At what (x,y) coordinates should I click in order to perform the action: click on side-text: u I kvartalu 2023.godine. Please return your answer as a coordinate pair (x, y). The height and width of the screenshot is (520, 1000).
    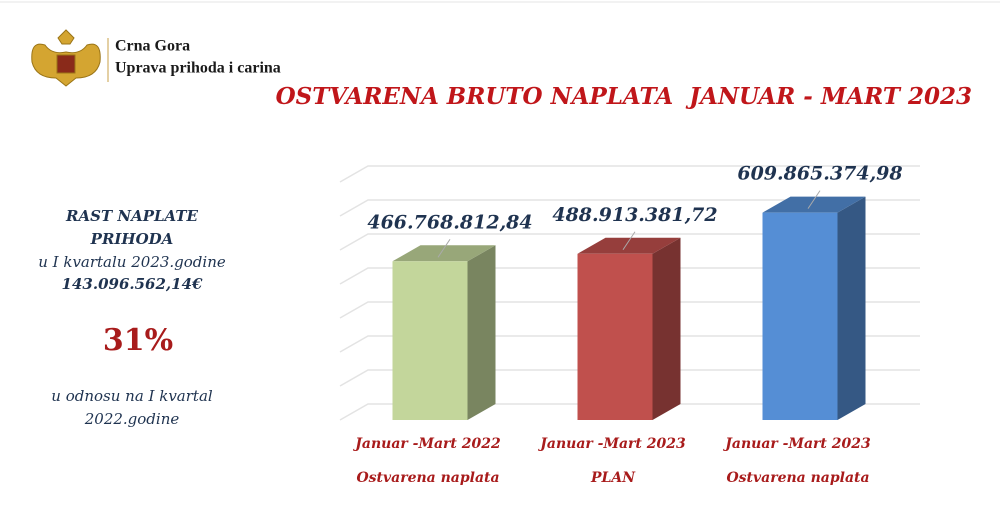
    Looking at the image, I should click on (132, 262).